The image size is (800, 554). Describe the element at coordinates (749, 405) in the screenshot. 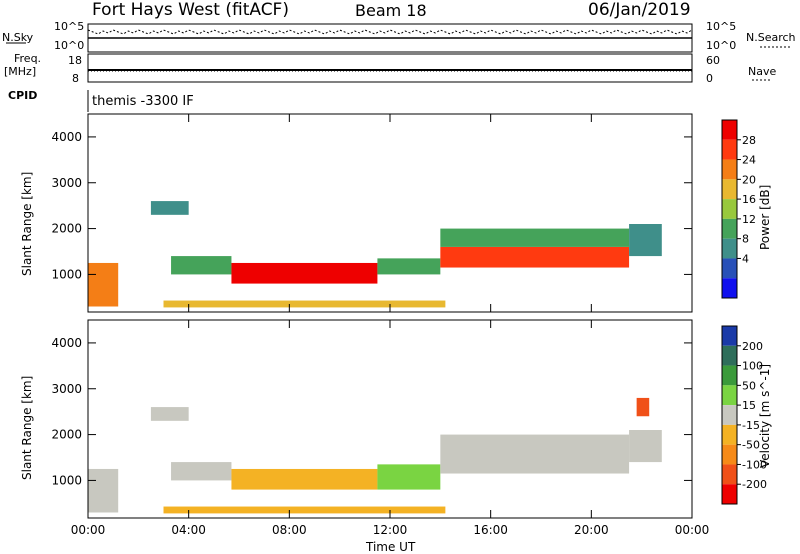

I see `colorbar-tick-label-1-3: 15` at that location.